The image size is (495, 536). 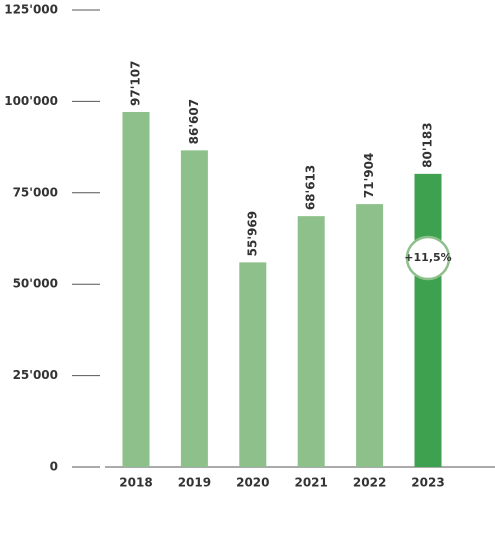 I want to click on annotation-badge, so click(x=428, y=258).